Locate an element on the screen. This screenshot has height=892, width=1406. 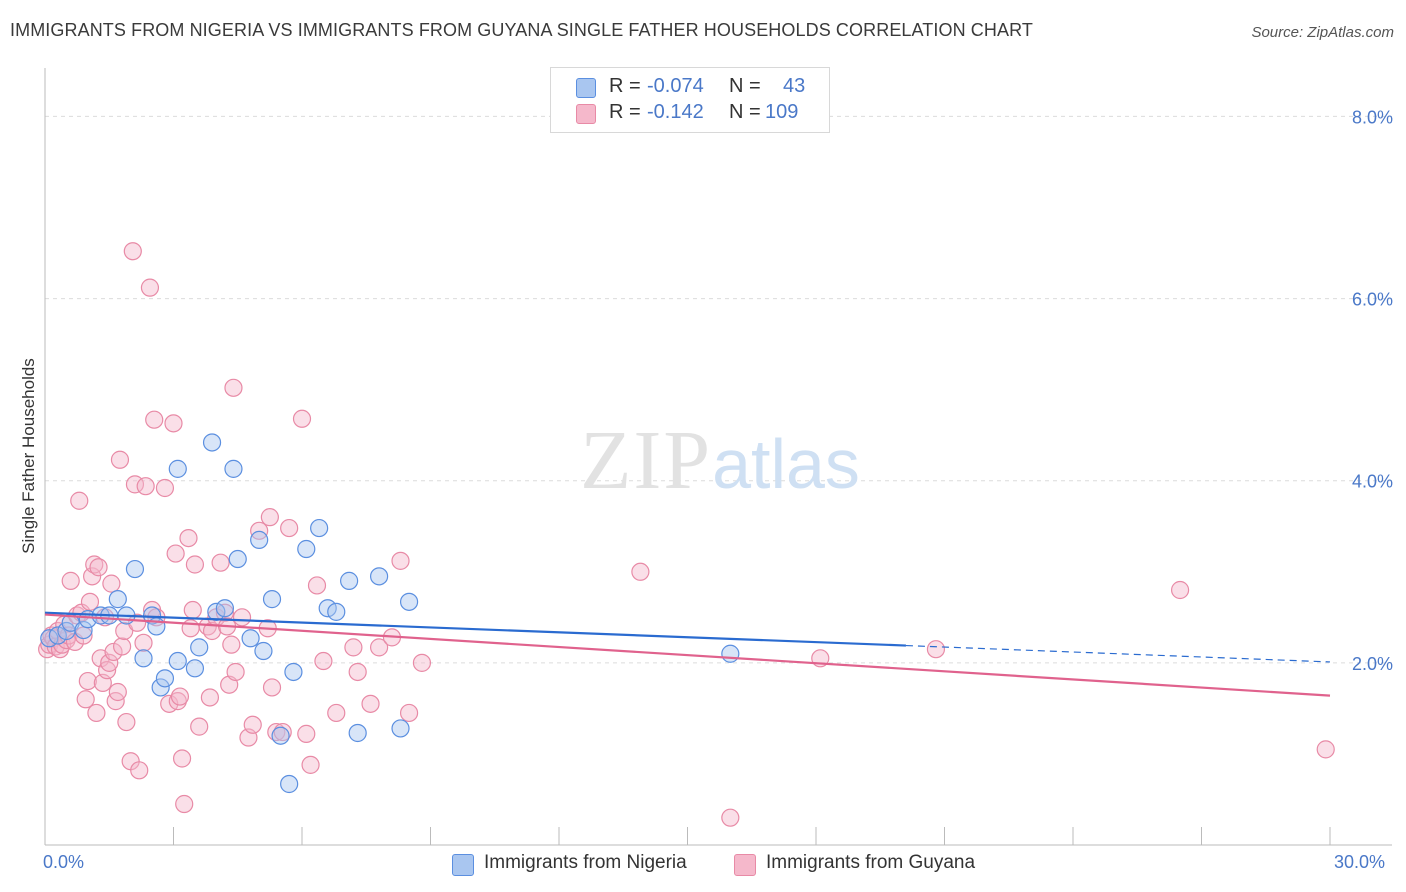
y-tick-labels: 2.0% 4.0% 6.0% 8.0% is located at coordinates (1372, 390).